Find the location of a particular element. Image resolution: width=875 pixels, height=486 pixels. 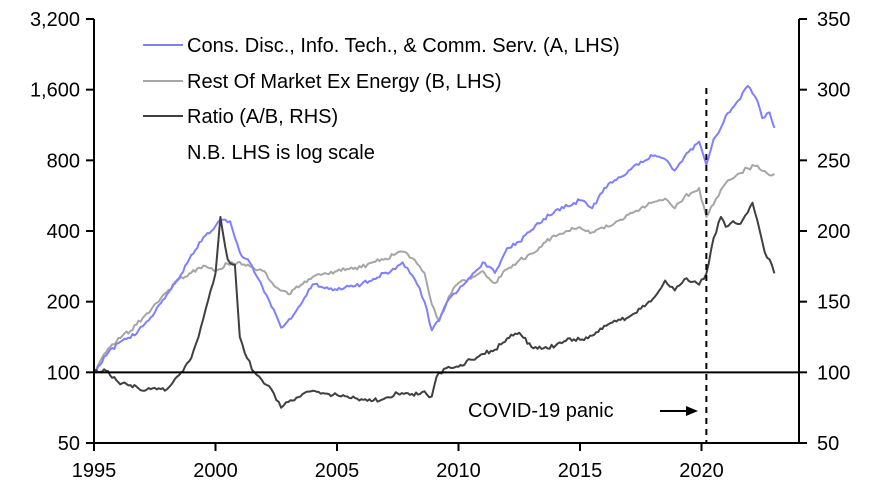

x-tick-label: 2000 is located at coordinates (215, 471).